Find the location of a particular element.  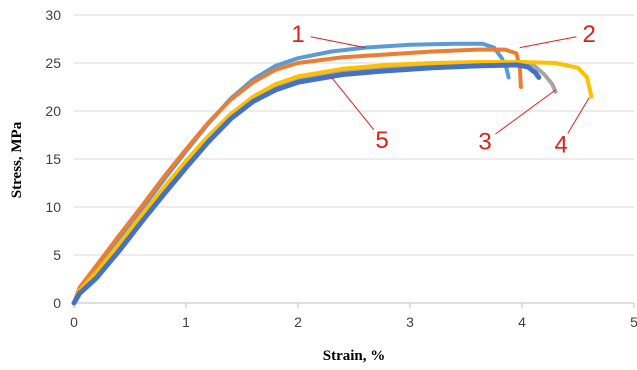

y-tick-label: 10 is located at coordinates (53, 207).